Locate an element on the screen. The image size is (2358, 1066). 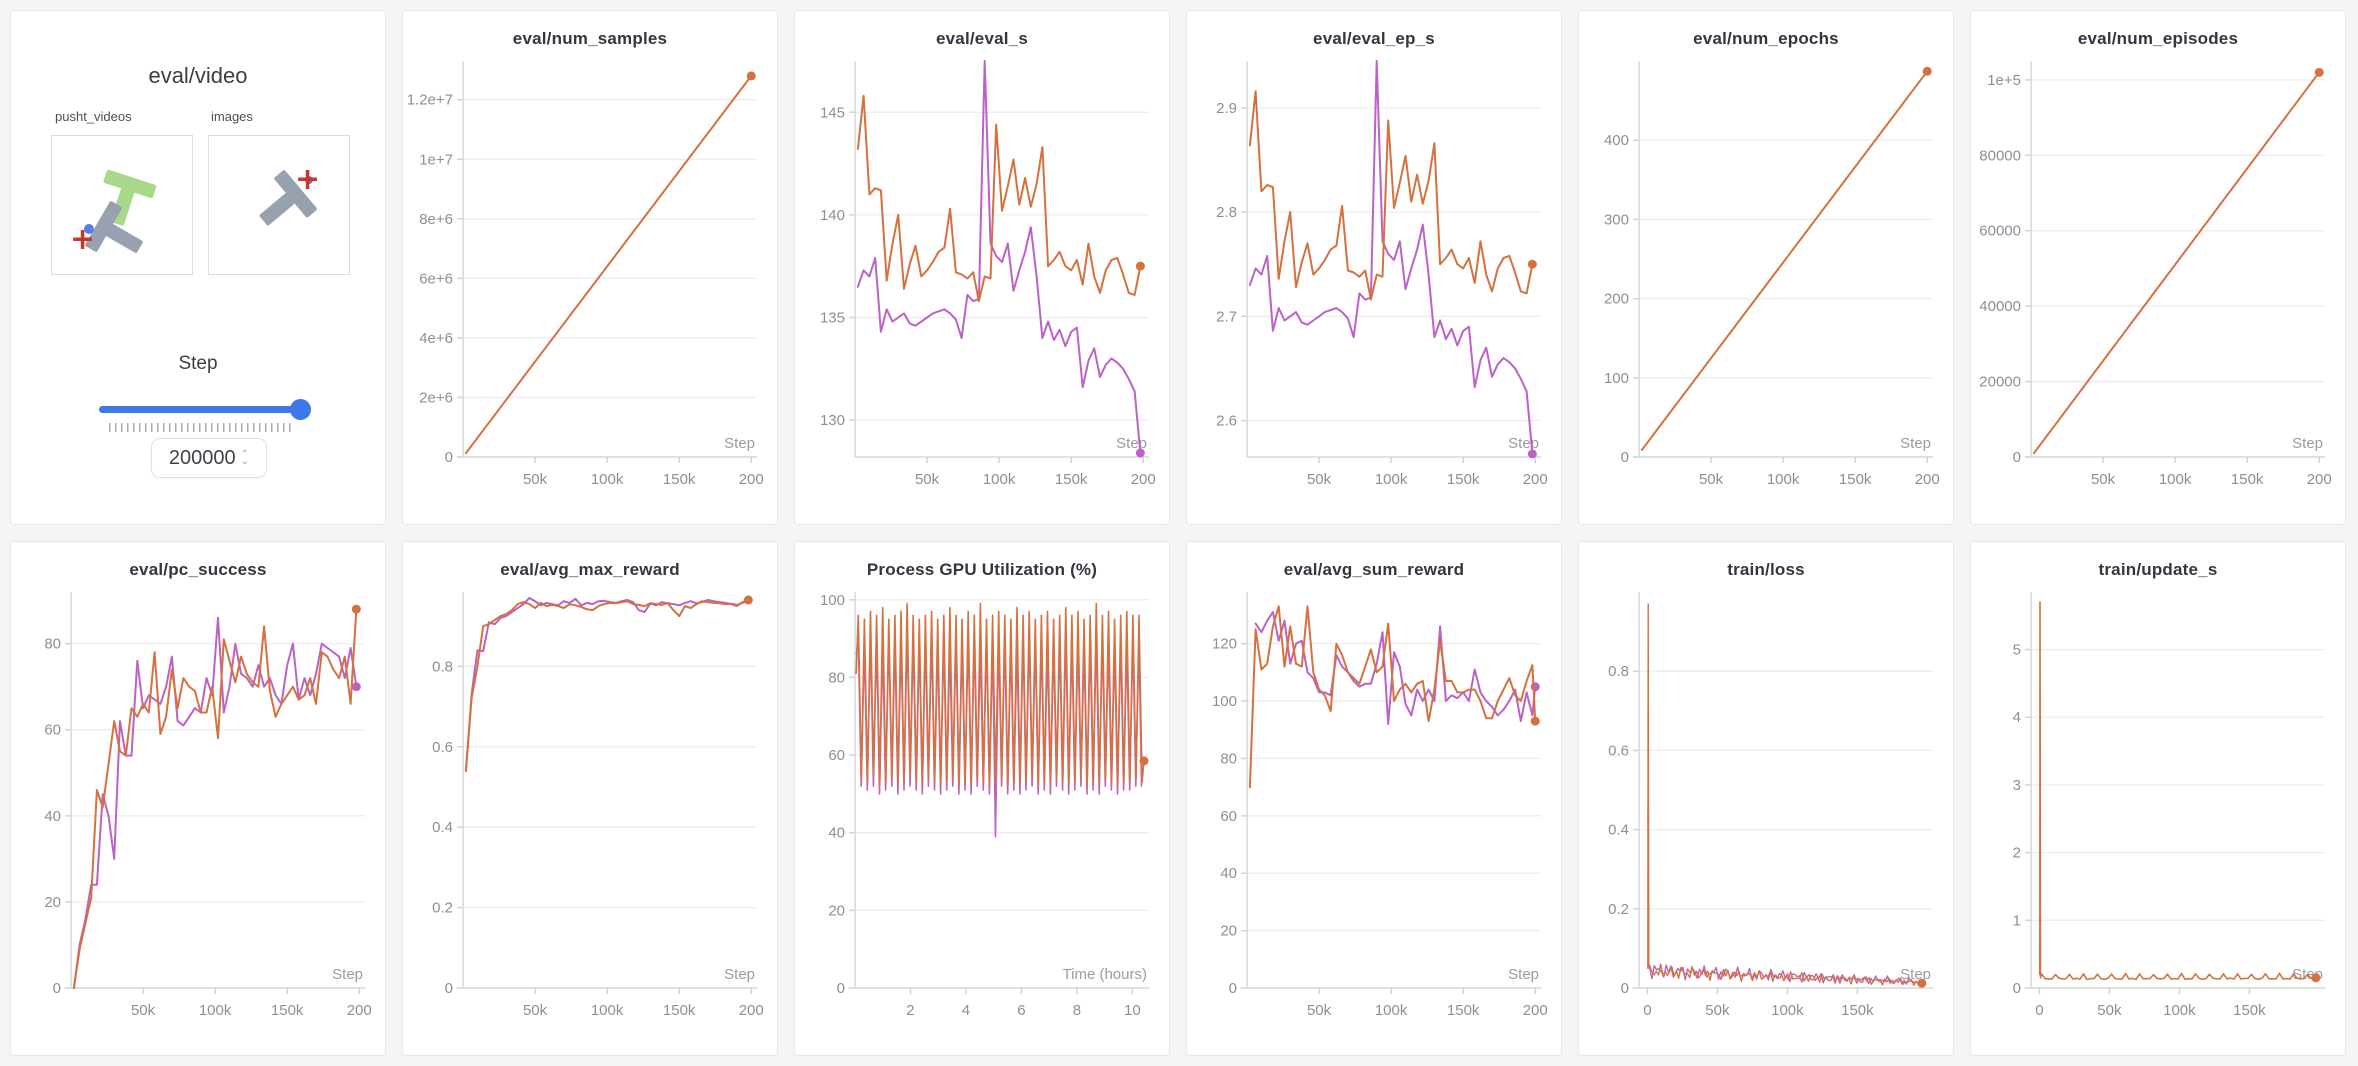
y-tick-label: 2.6 is located at coordinates (1226, 421).